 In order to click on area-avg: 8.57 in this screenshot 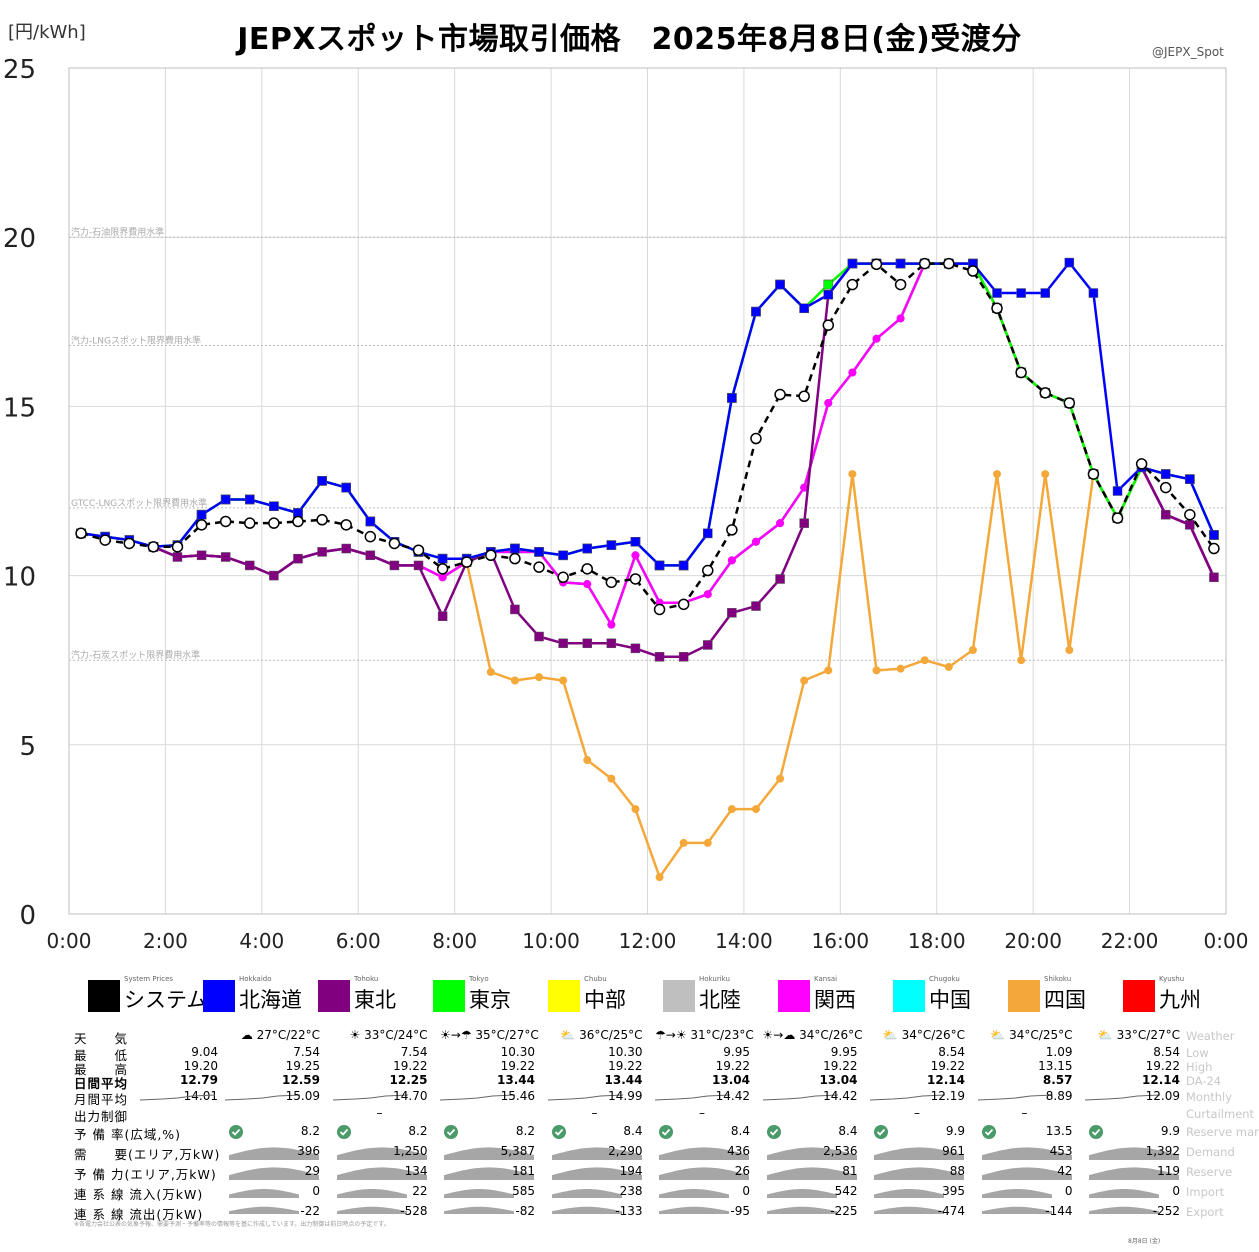, I will do `click(1057, 1080)`.